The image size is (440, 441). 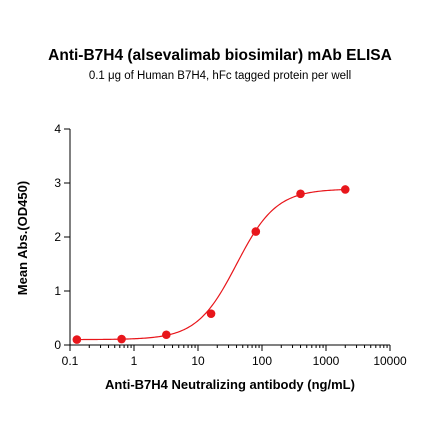 I want to click on y-axis-label: Mean Abs.(OD450), so click(x=22, y=238).